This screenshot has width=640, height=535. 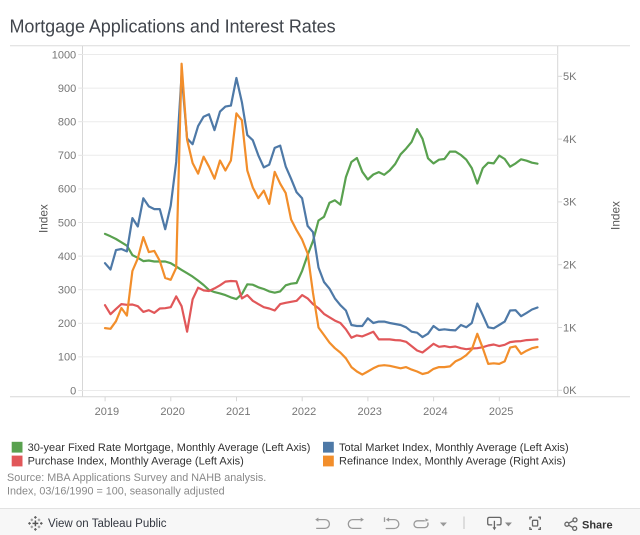 What do you see at coordinates (67, 358) in the screenshot?
I see `svg-text: 100` at bounding box center [67, 358].